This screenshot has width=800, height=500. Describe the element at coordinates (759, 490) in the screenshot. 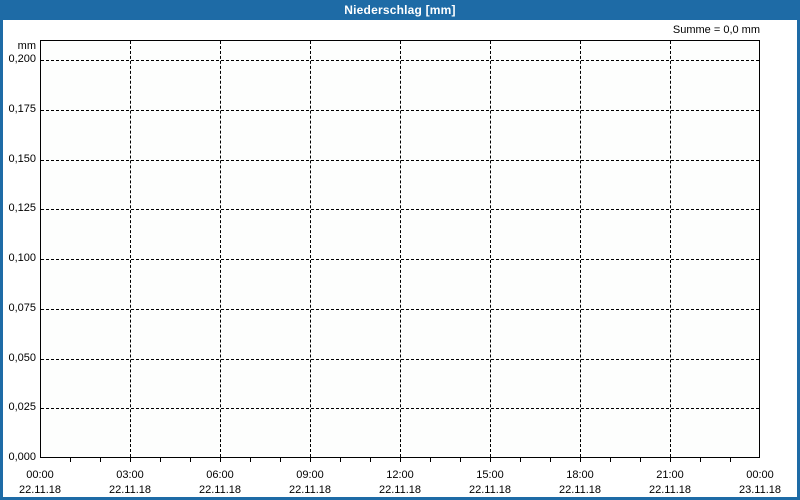

I see `x-tick-date-label: 23.11.18` at that location.